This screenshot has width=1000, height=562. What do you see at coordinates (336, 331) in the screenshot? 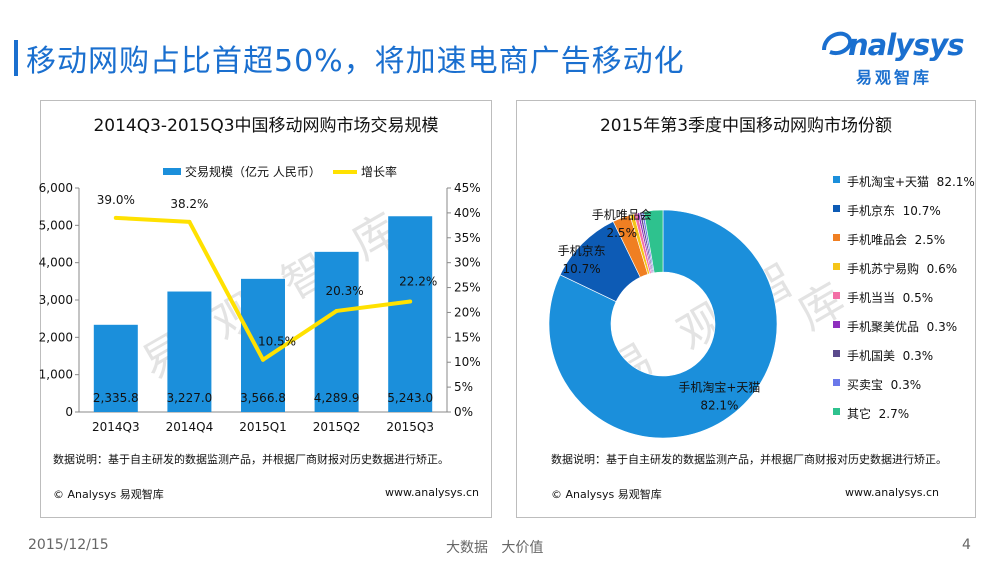
I see `bar-2015Q2` at bounding box center [336, 331].